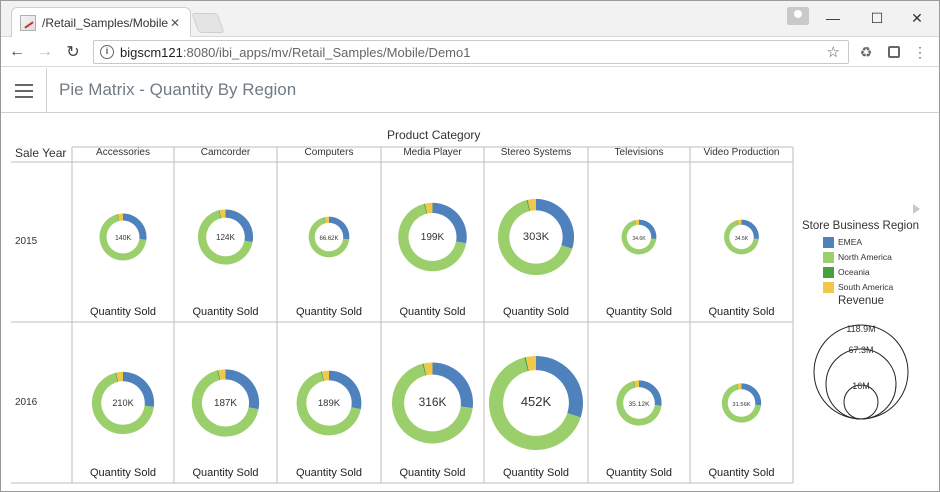 This screenshot has width=940, height=492. Describe the element at coordinates (894, 52) in the screenshot. I see `extension-icon` at that location.